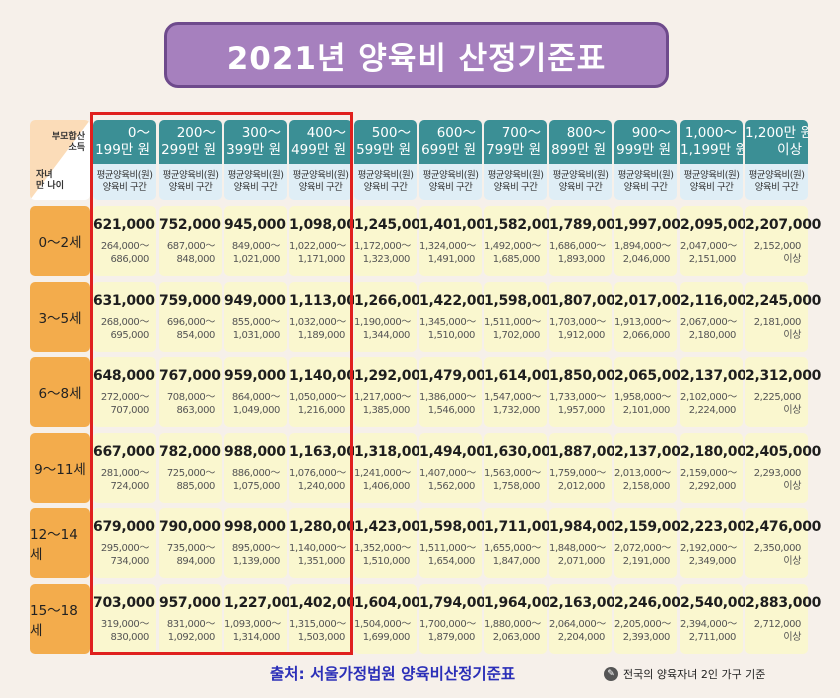  I want to click on age-group-label: 3～5세, so click(60, 317).